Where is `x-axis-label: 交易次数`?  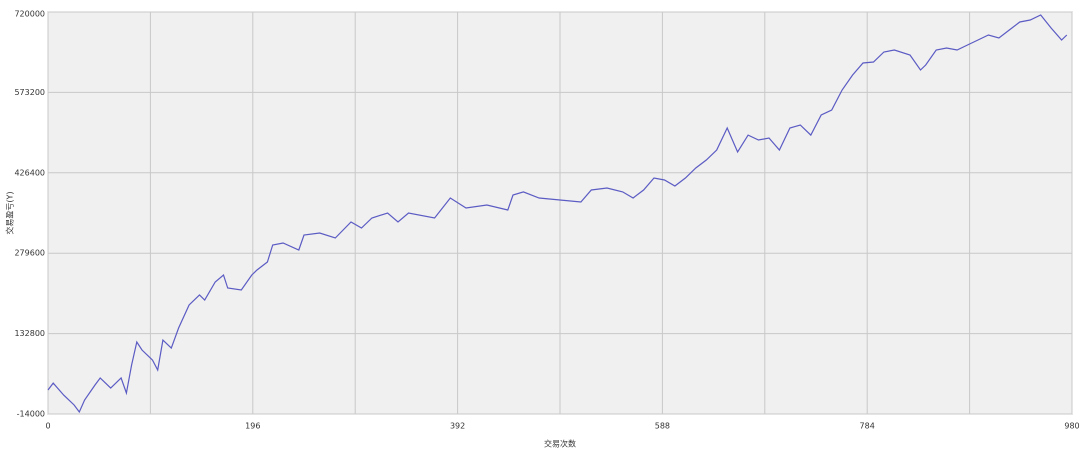 x-axis-label: 交易次数 is located at coordinates (560, 444).